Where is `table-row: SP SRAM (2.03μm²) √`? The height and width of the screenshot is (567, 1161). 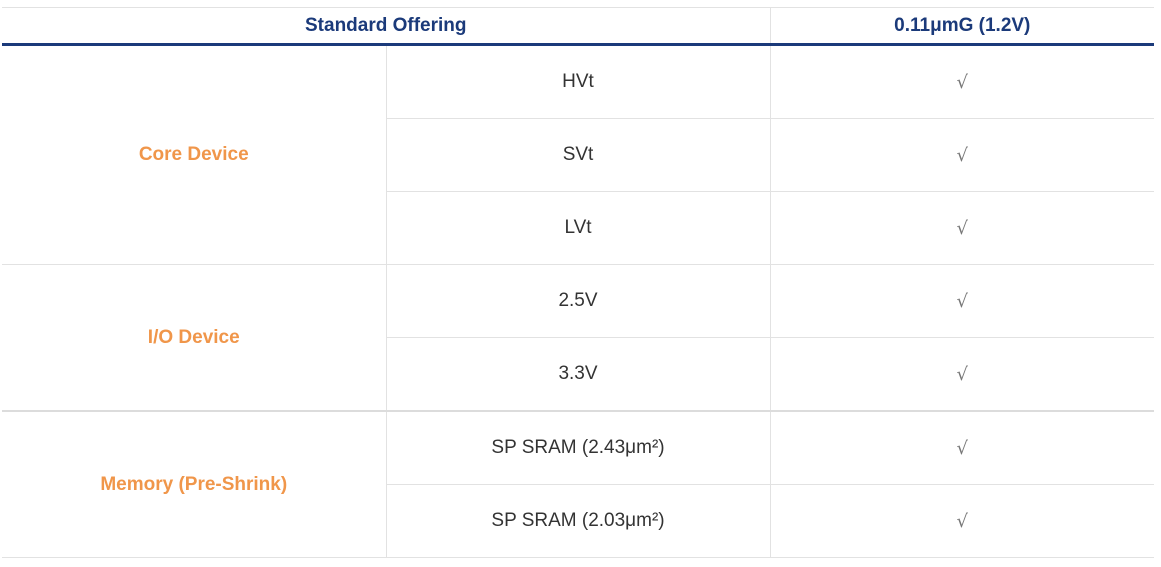 table-row: SP SRAM (2.03μm²) √ is located at coordinates (578, 521).